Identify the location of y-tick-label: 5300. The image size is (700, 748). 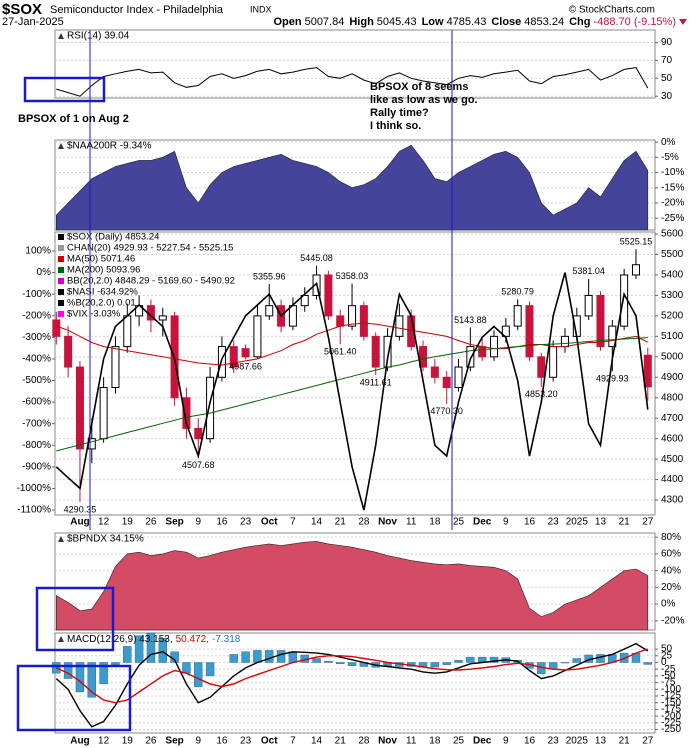
(672, 295).